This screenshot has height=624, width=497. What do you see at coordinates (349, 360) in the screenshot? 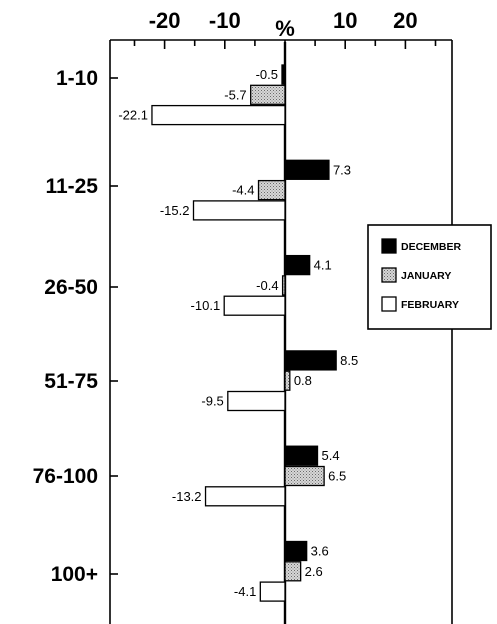
I see `data-label: 8.5` at bounding box center [349, 360].